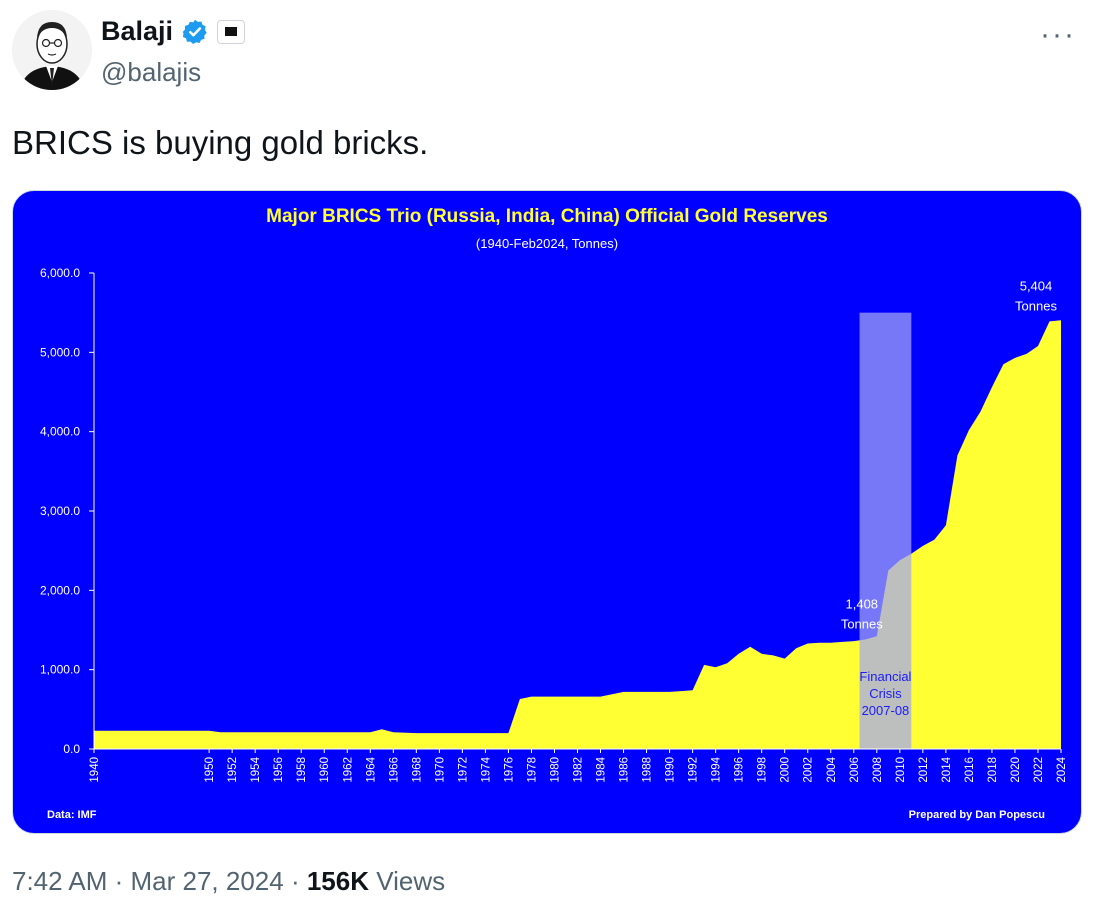 Image resolution: width=1100 pixels, height=918 pixels. Describe the element at coordinates (855, 770) in the screenshot. I see `x-tick-label: 2006` at that location.